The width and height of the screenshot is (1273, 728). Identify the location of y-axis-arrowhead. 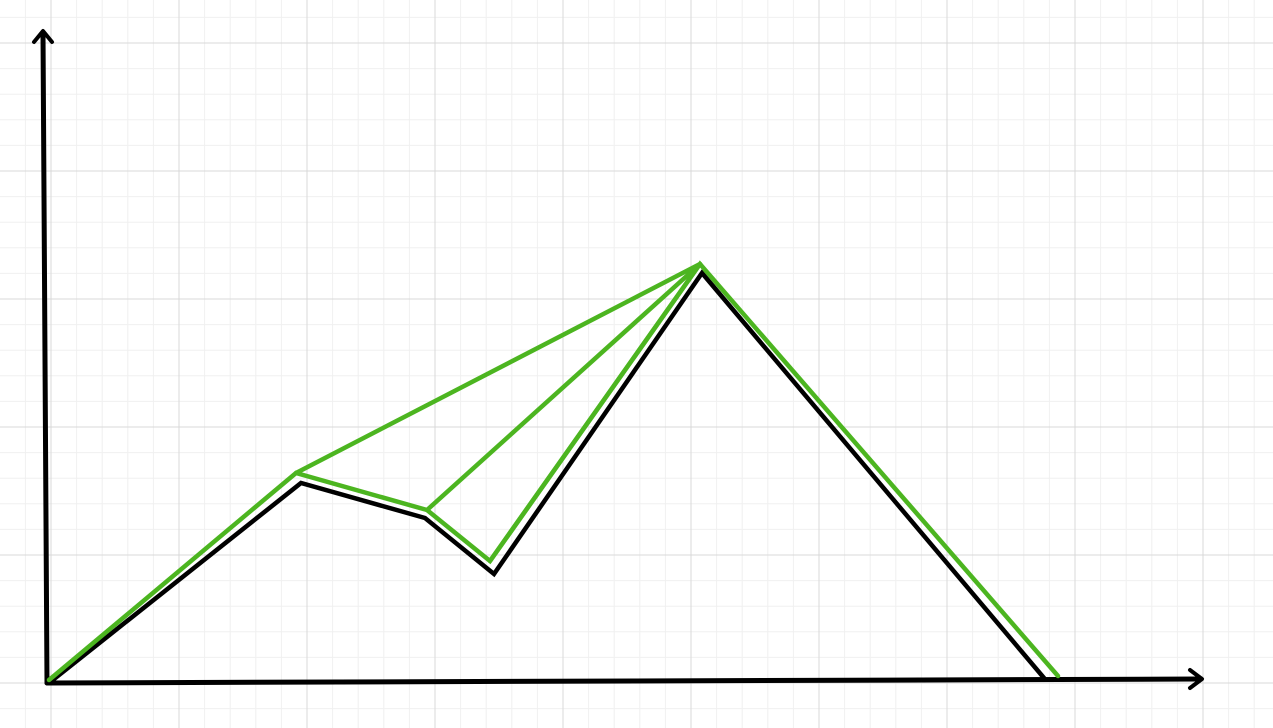
(43, 36).